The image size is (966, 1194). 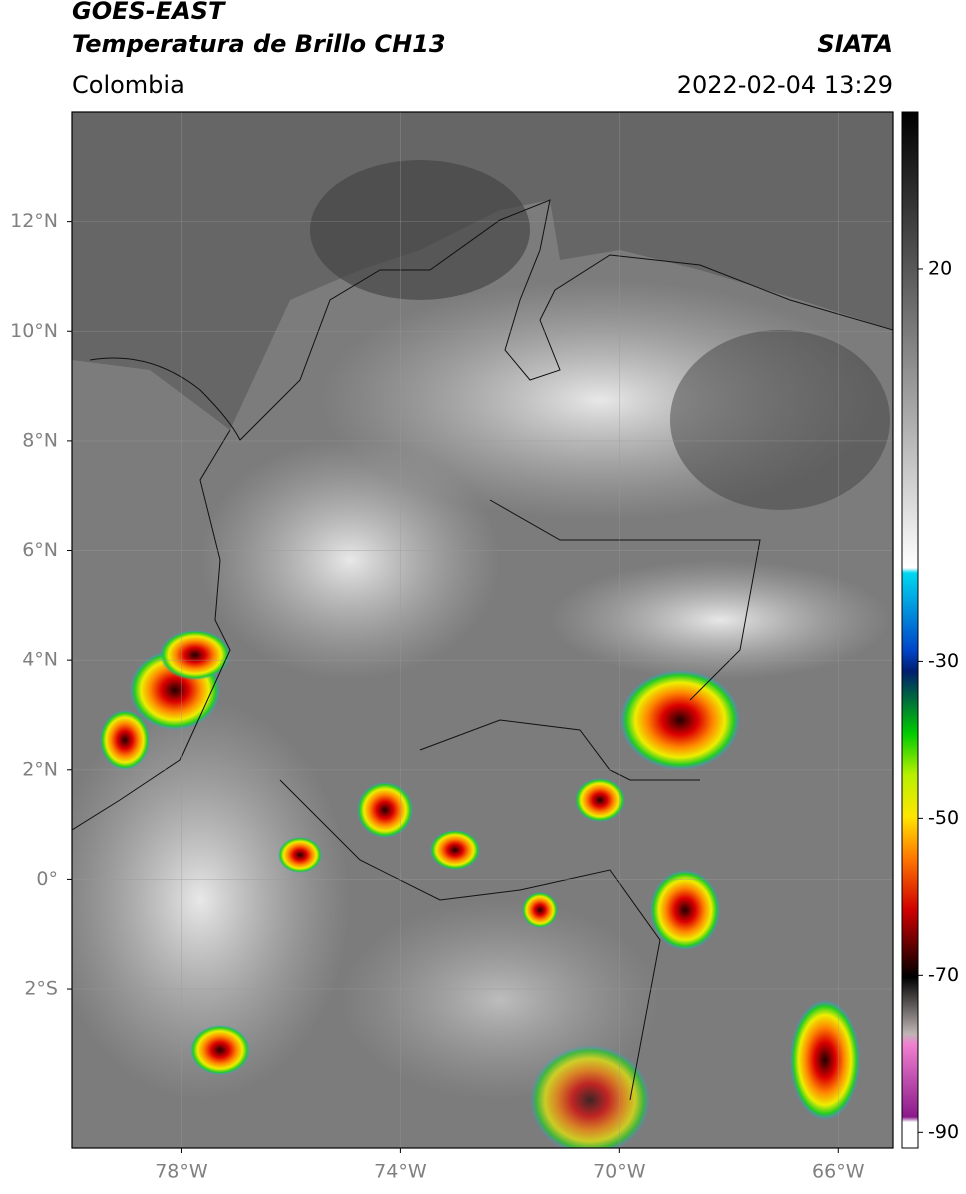 I want to click on colorbar-tick-label: -90, so click(x=943, y=1132).